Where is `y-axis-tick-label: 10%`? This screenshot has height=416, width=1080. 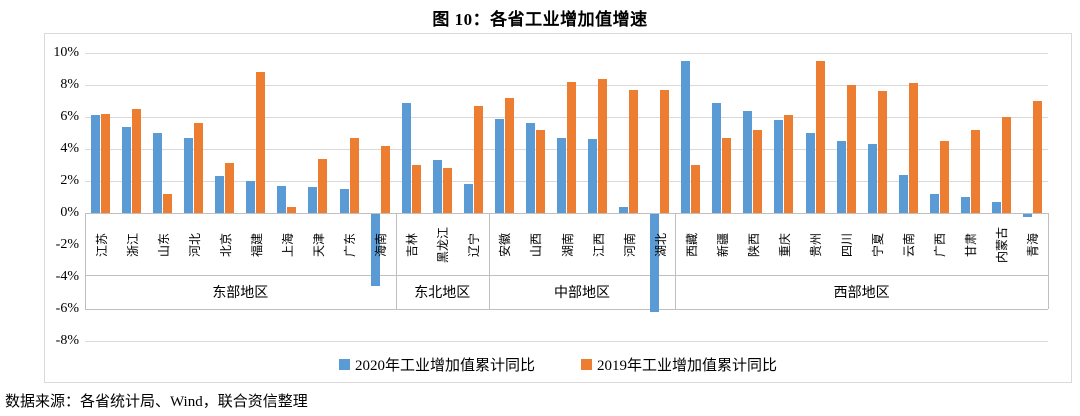
y-axis-tick-label: 10% is located at coordinates (66, 52).